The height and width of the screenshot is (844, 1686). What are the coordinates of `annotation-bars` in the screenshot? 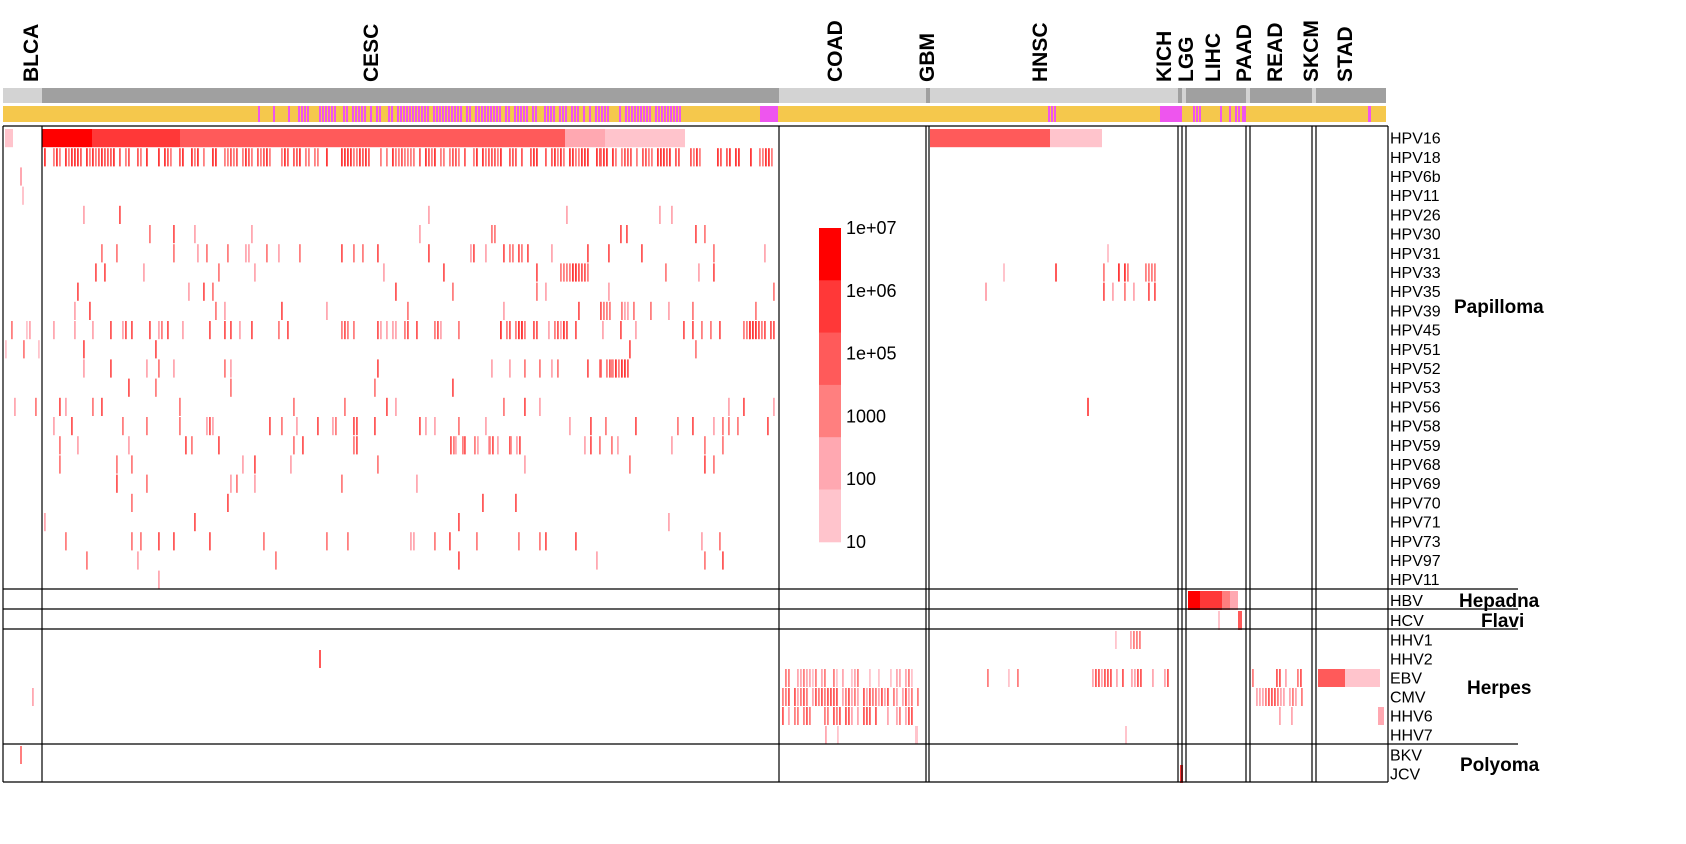 It's located at (694, 105).